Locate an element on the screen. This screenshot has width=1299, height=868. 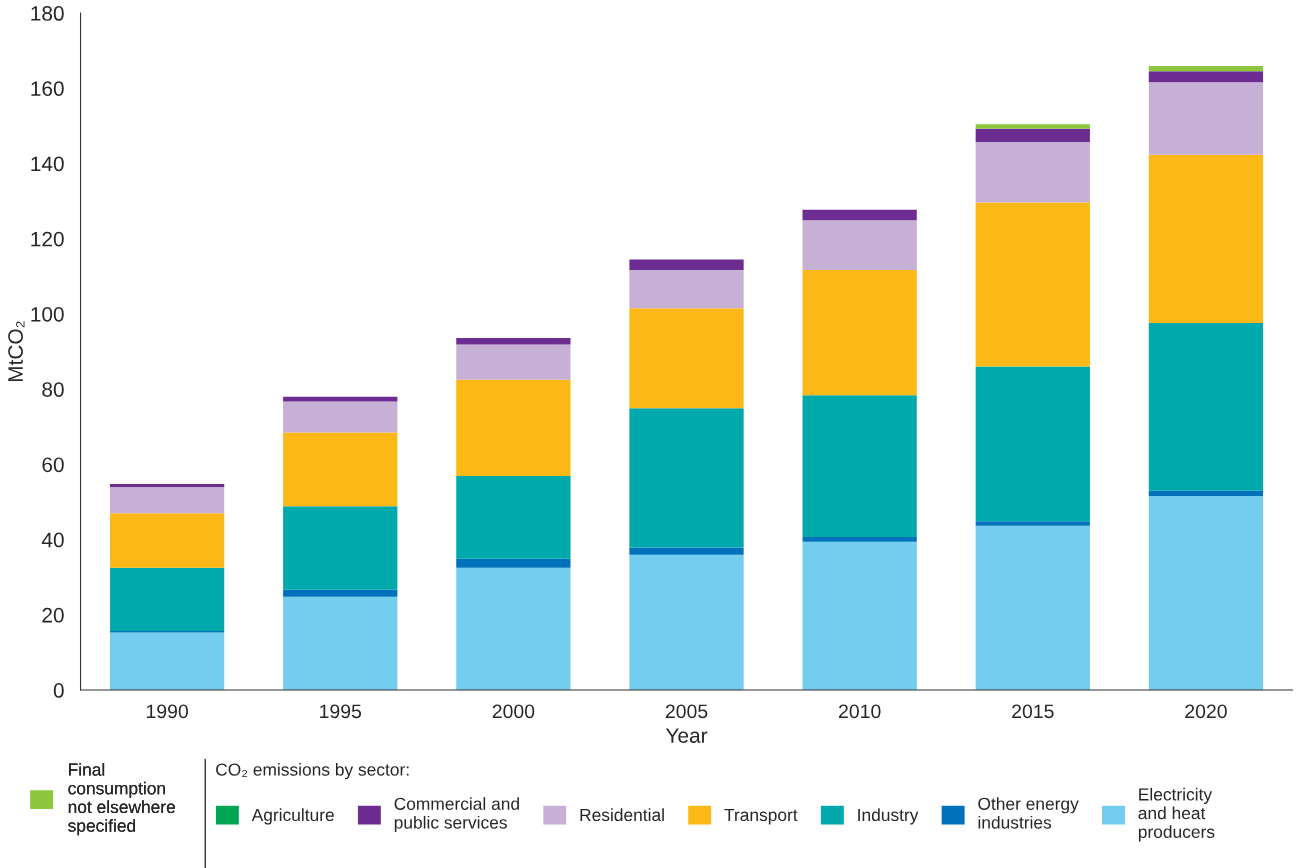
y-tick-label: 20 is located at coordinates (53, 615).